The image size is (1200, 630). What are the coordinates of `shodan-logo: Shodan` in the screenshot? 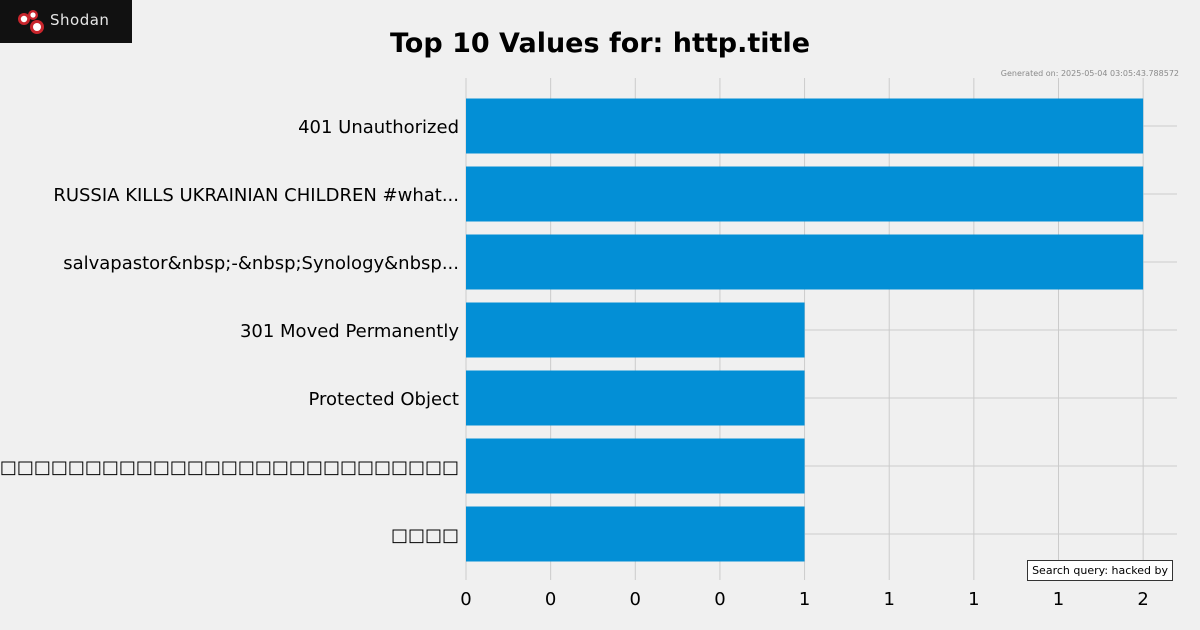 It's located at (66, 21).